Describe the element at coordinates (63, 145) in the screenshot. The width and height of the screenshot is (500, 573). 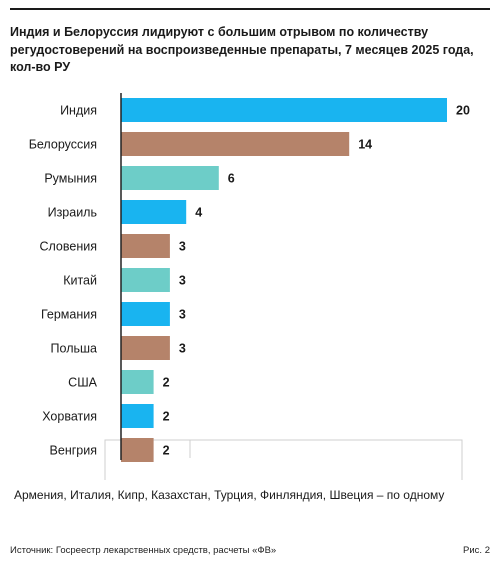
I see `category-label: Белоруссия` at that location.